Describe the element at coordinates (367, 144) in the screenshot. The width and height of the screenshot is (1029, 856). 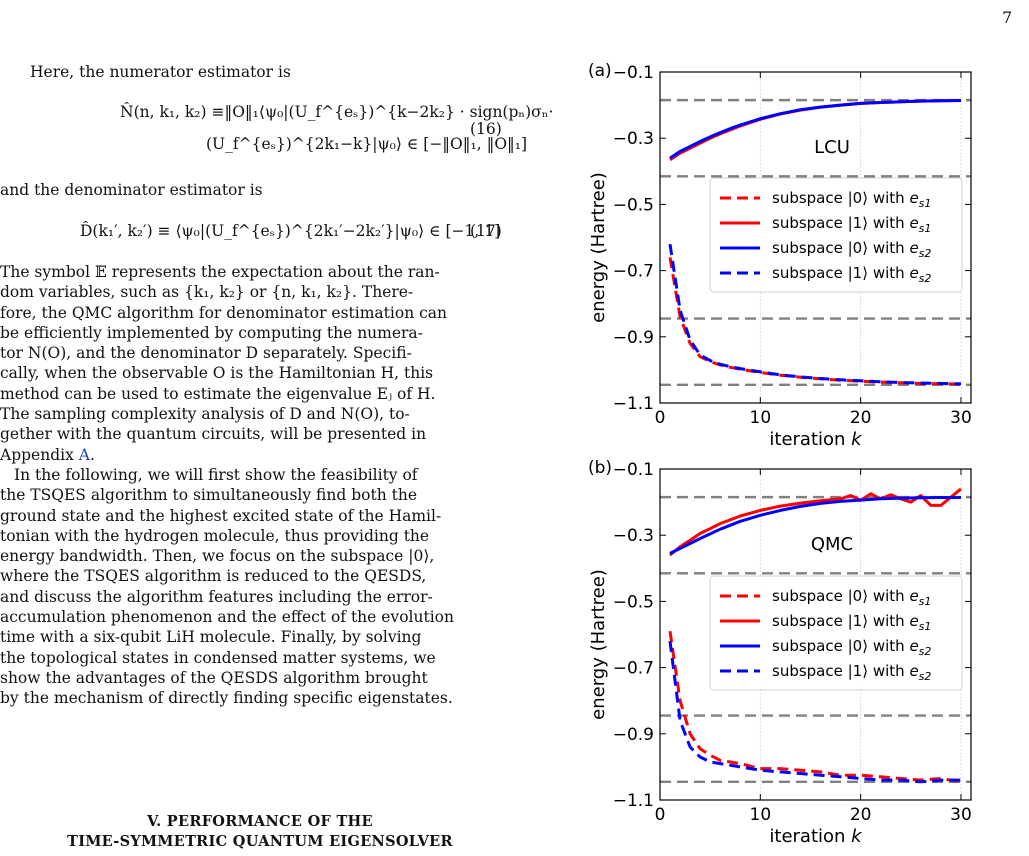
I see `equation-16-line2: (U_f^{eₛ})^{2k₁−k}|ψ₀⟩ ∈ [−‖O‖₁, ‖O‖₁]` at that location.